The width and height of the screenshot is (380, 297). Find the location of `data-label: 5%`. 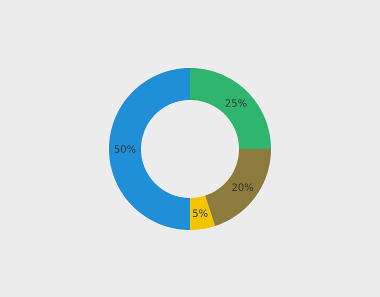

data-label: 5% is located at coordinates (200, 213).